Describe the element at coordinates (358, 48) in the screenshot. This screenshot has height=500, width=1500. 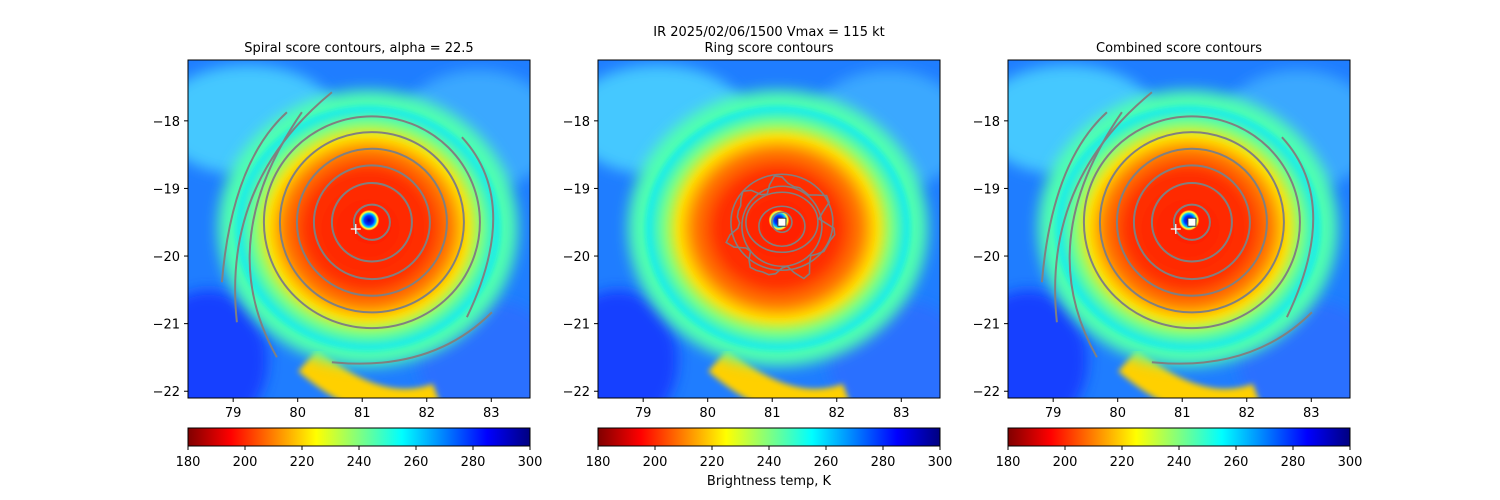
I see `panel-title: Spiral score contours, alpha = 22.5` at that location.